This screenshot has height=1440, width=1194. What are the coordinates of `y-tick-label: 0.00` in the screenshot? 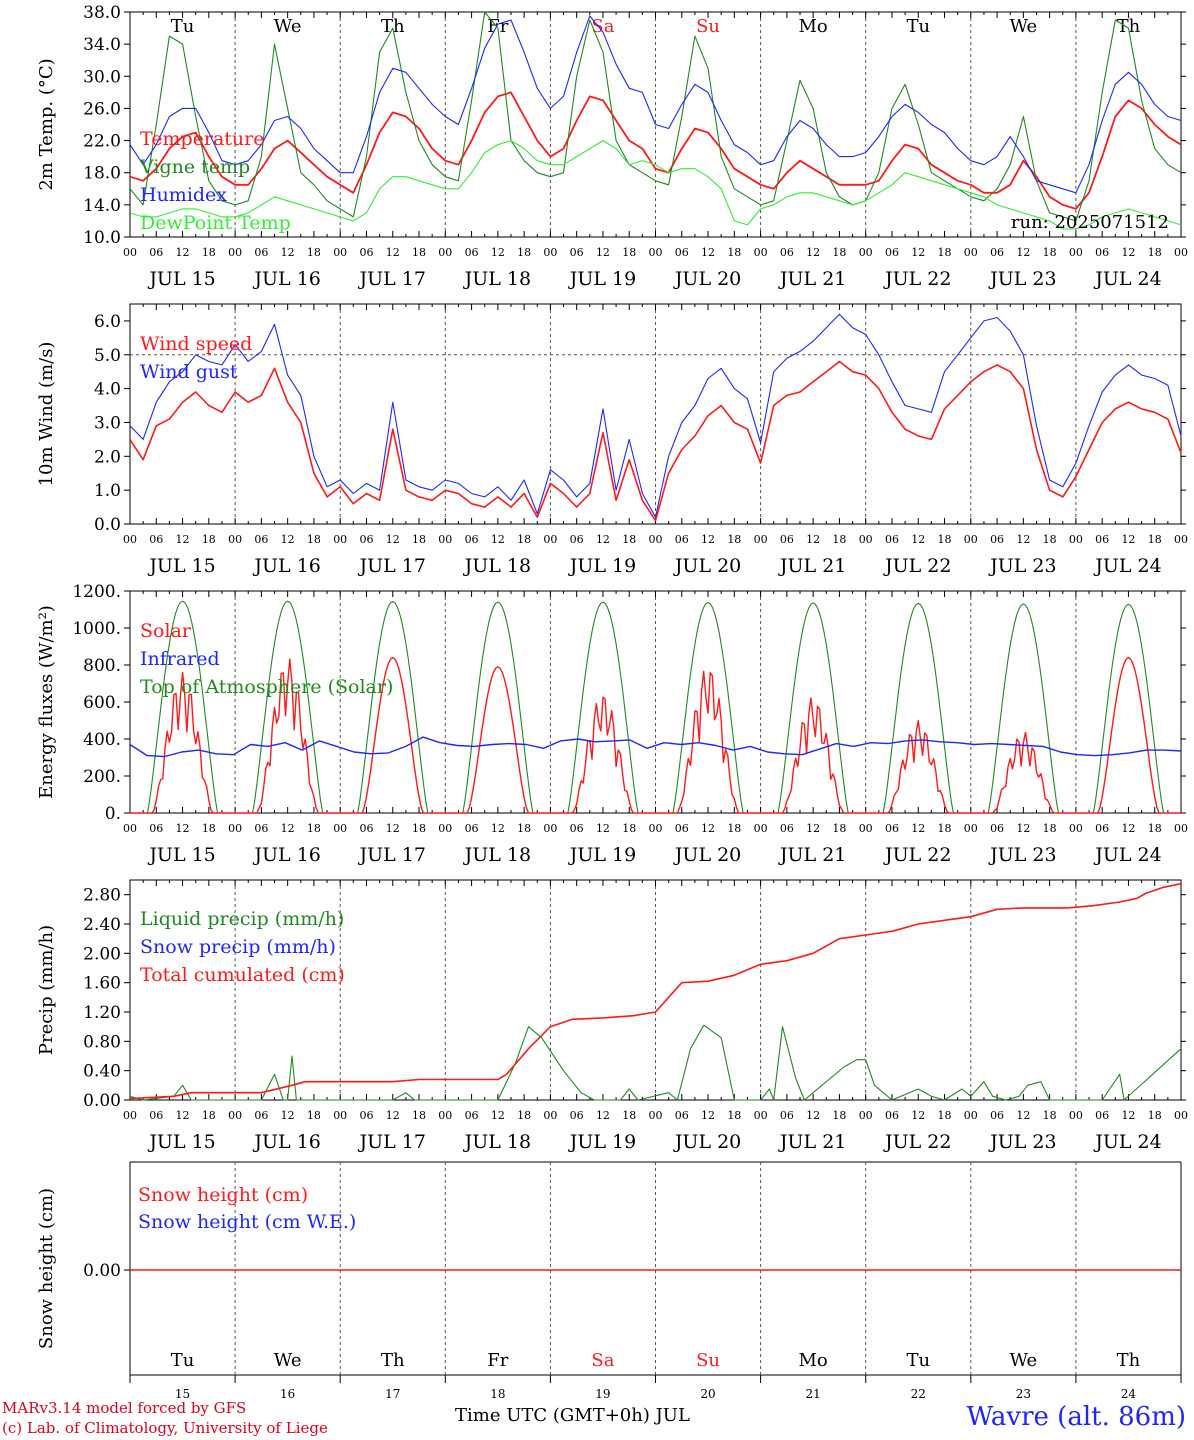 It's located at (102, 1101).